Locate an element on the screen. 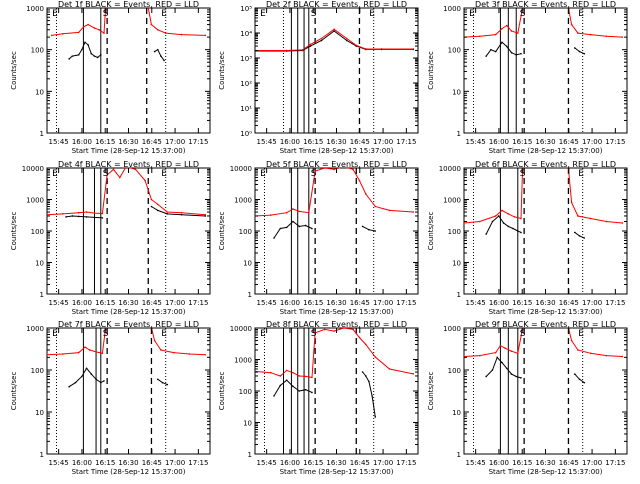 This screenshot has height=484, width=640. plot-area is located at coordinates (127, 231).